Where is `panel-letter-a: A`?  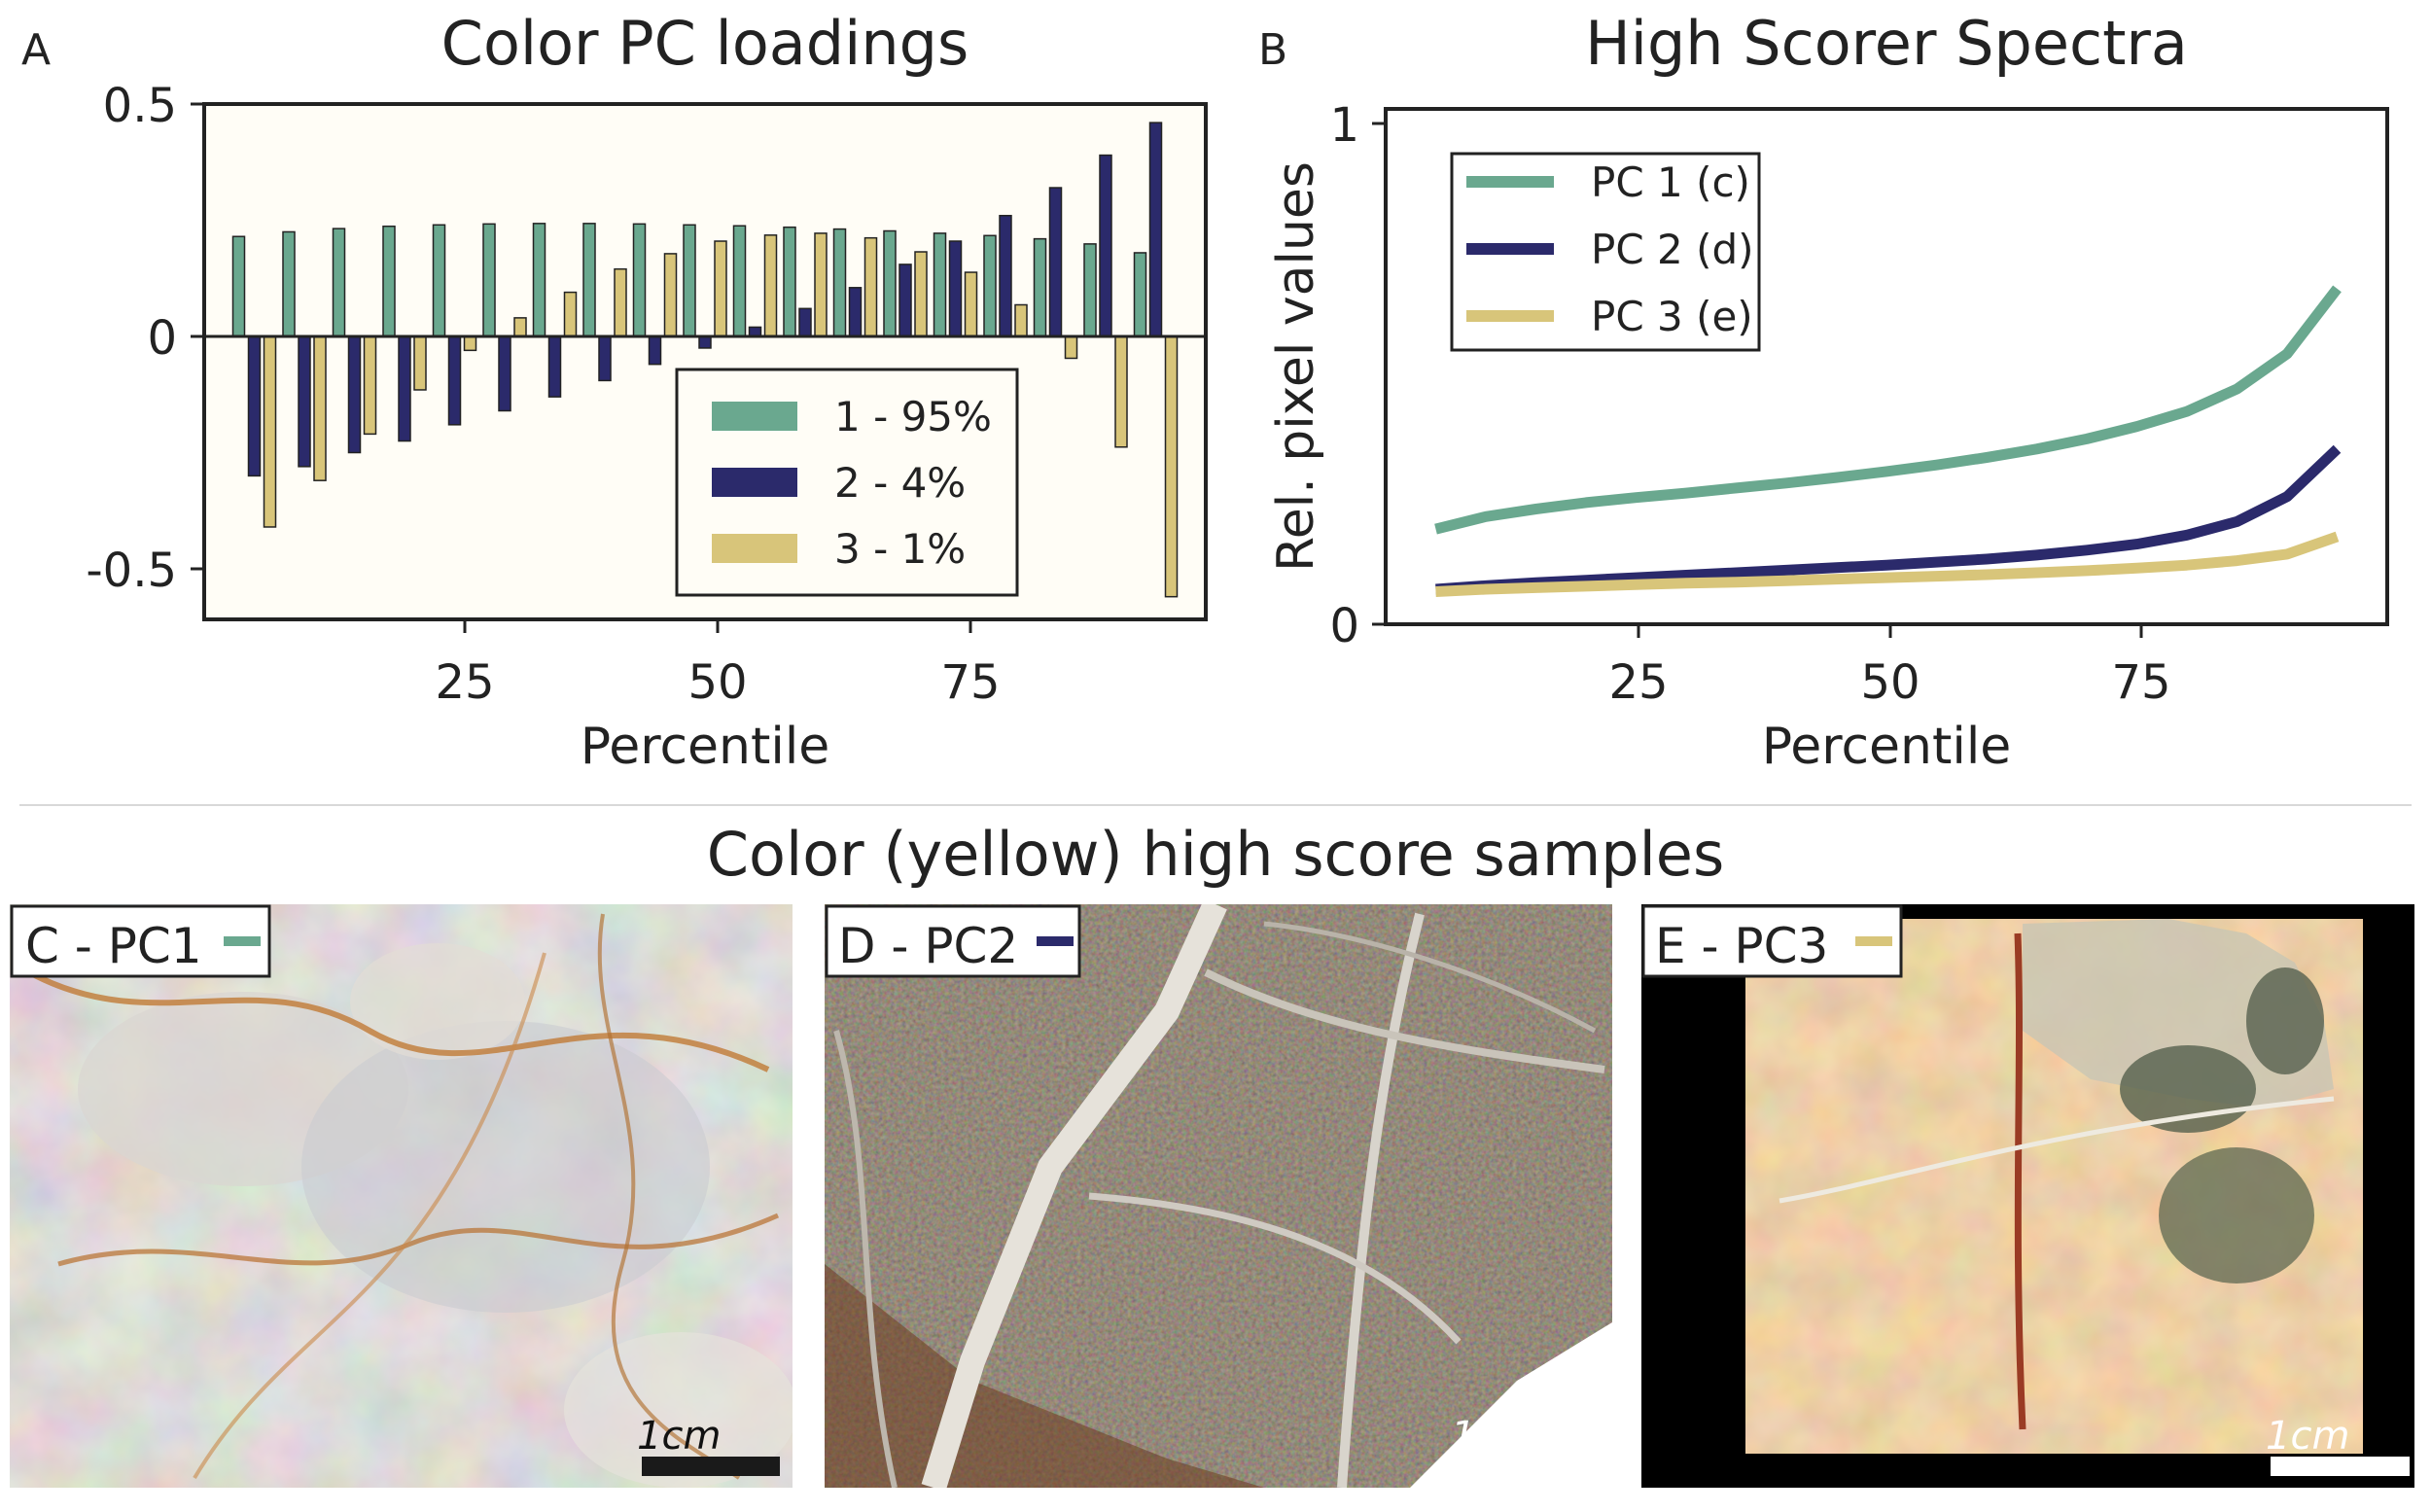 panel-letter-a: A is located at coordinates (36, 50).